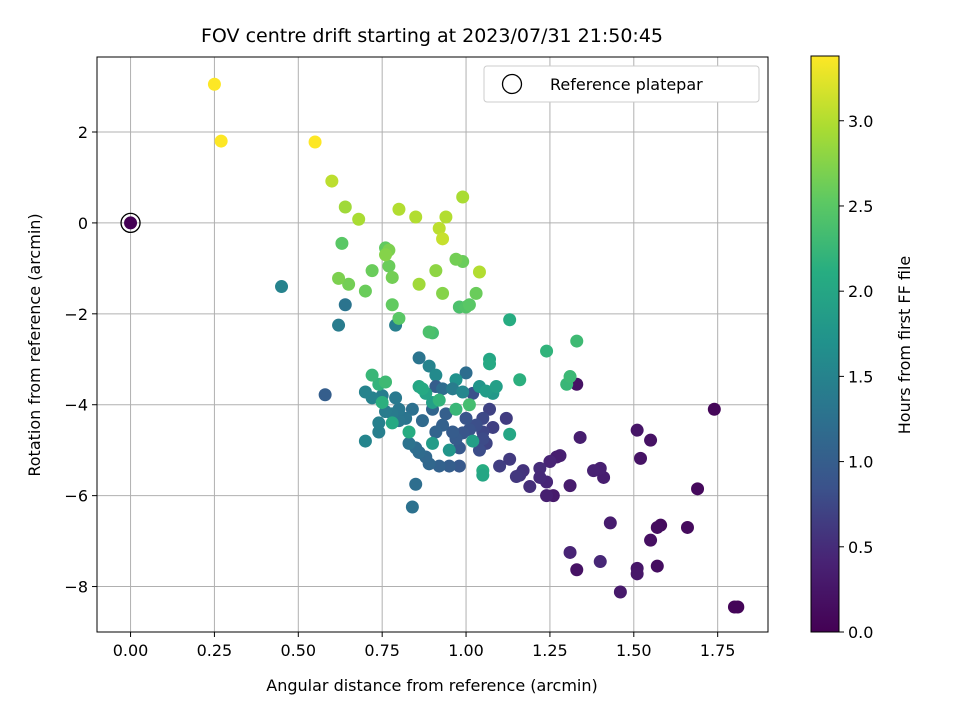  What do you see at coordinates (825, 344) in the screenshot?
I see `colorbar-gradient` at bounding box center [825, 344].